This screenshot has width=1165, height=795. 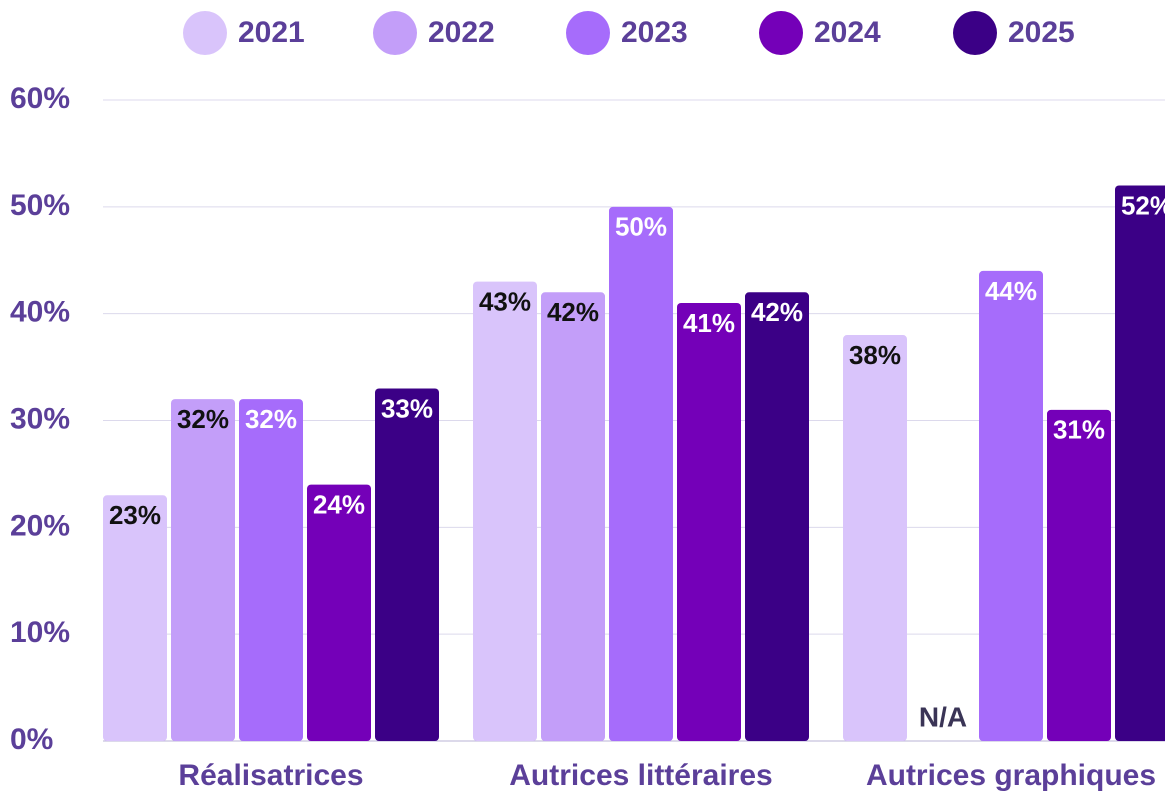 What do you see at coordinates (461, 32) in the screenshot?
I see `legend-label: 2022` at bounding box center [461, 32].